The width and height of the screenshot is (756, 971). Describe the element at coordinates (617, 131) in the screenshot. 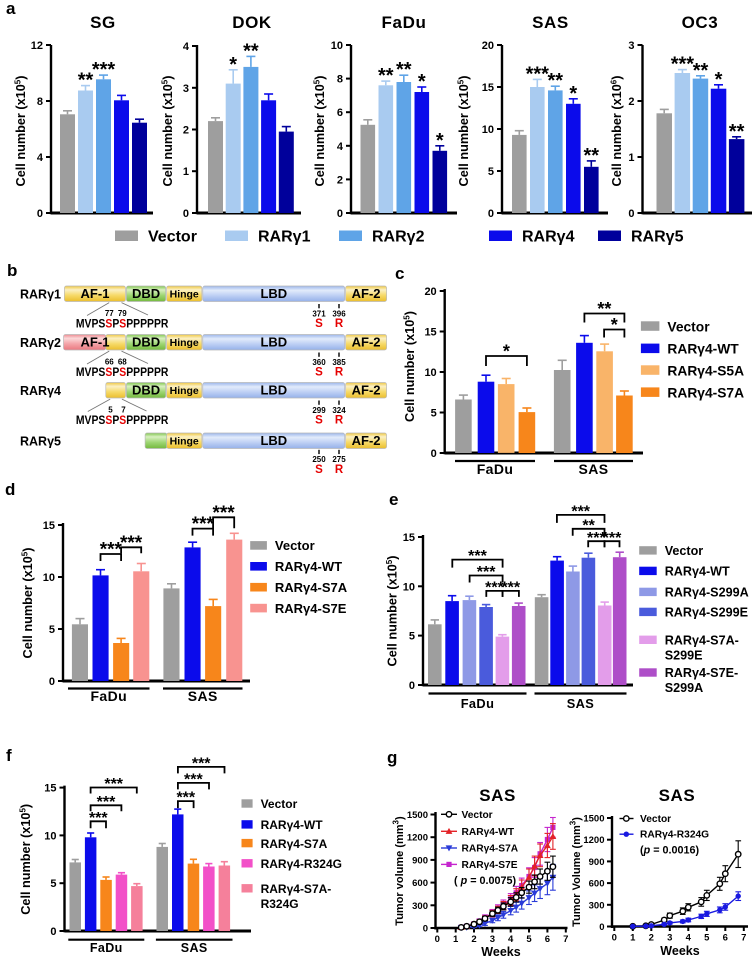

I see `svg-text: Cell number (x106)` at that location.